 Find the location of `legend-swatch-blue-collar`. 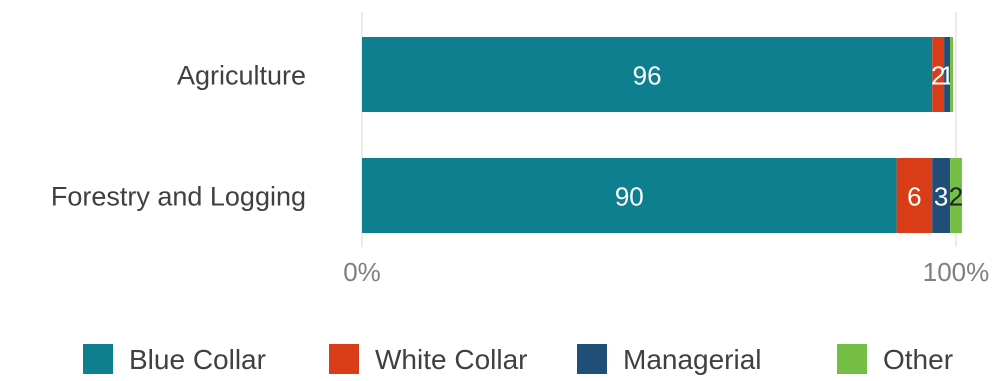

legend-swatch-blue-collar is located at coordinates (98, 359).